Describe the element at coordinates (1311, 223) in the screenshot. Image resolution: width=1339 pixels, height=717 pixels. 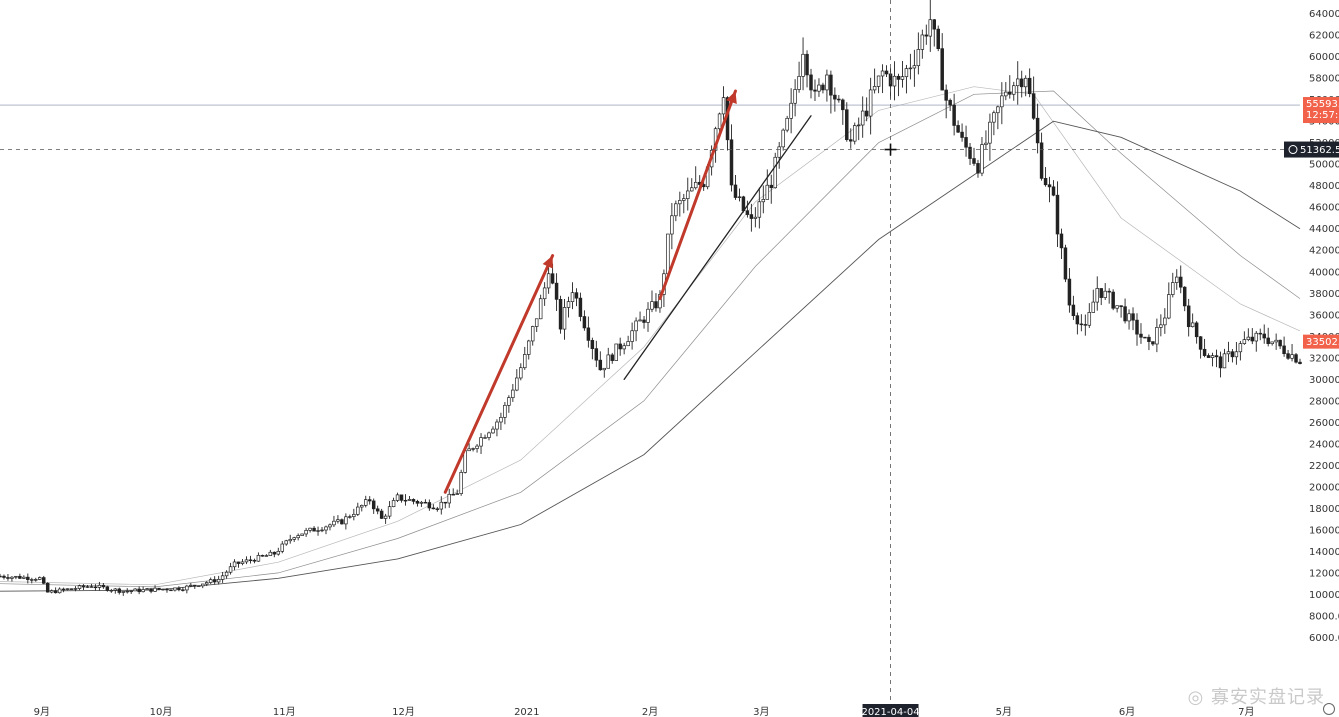
I see `price-labels: 55593.12:57:5 33502. 51362.5` at that location.